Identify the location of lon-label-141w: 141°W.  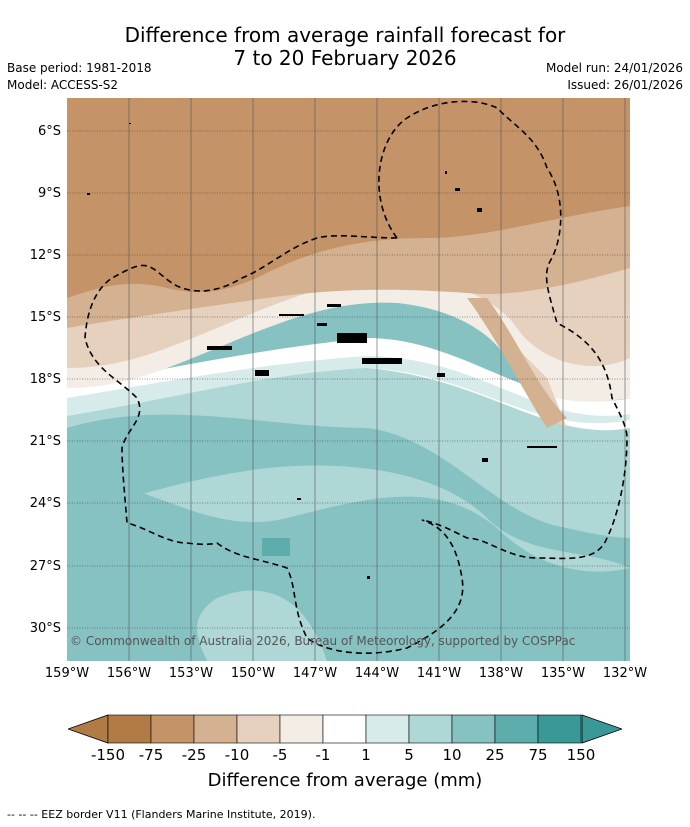
(439, 673).